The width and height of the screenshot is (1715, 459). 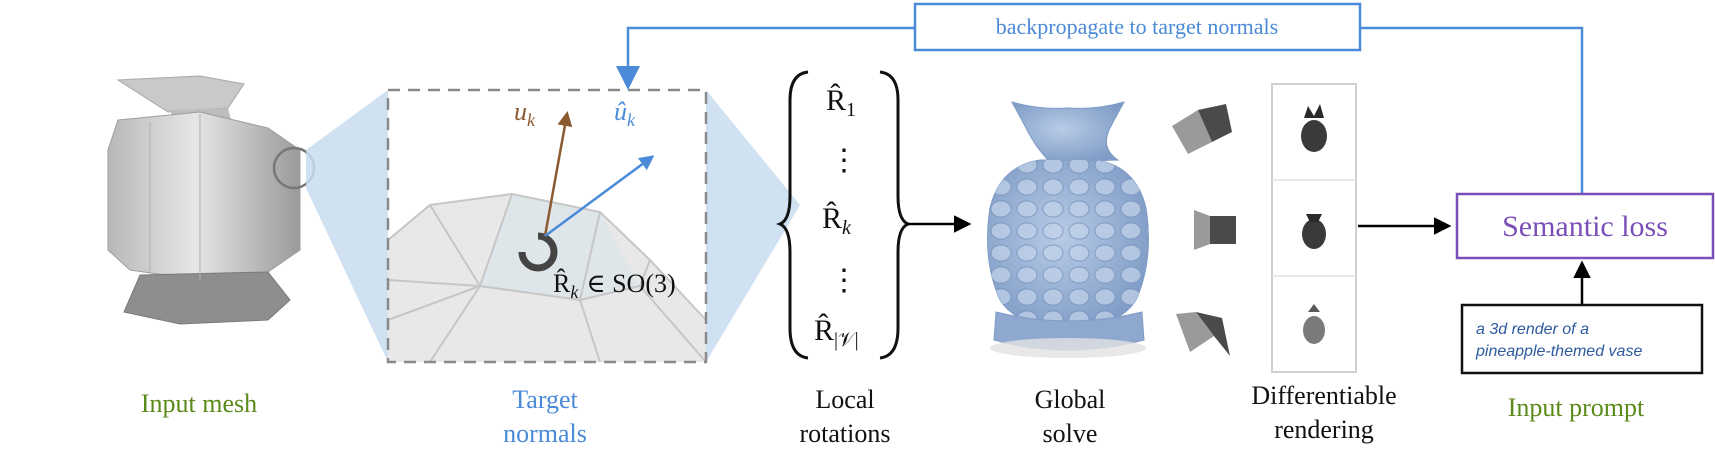 I want to click on u-hat-k-arrow, so click(x=599, y=196).